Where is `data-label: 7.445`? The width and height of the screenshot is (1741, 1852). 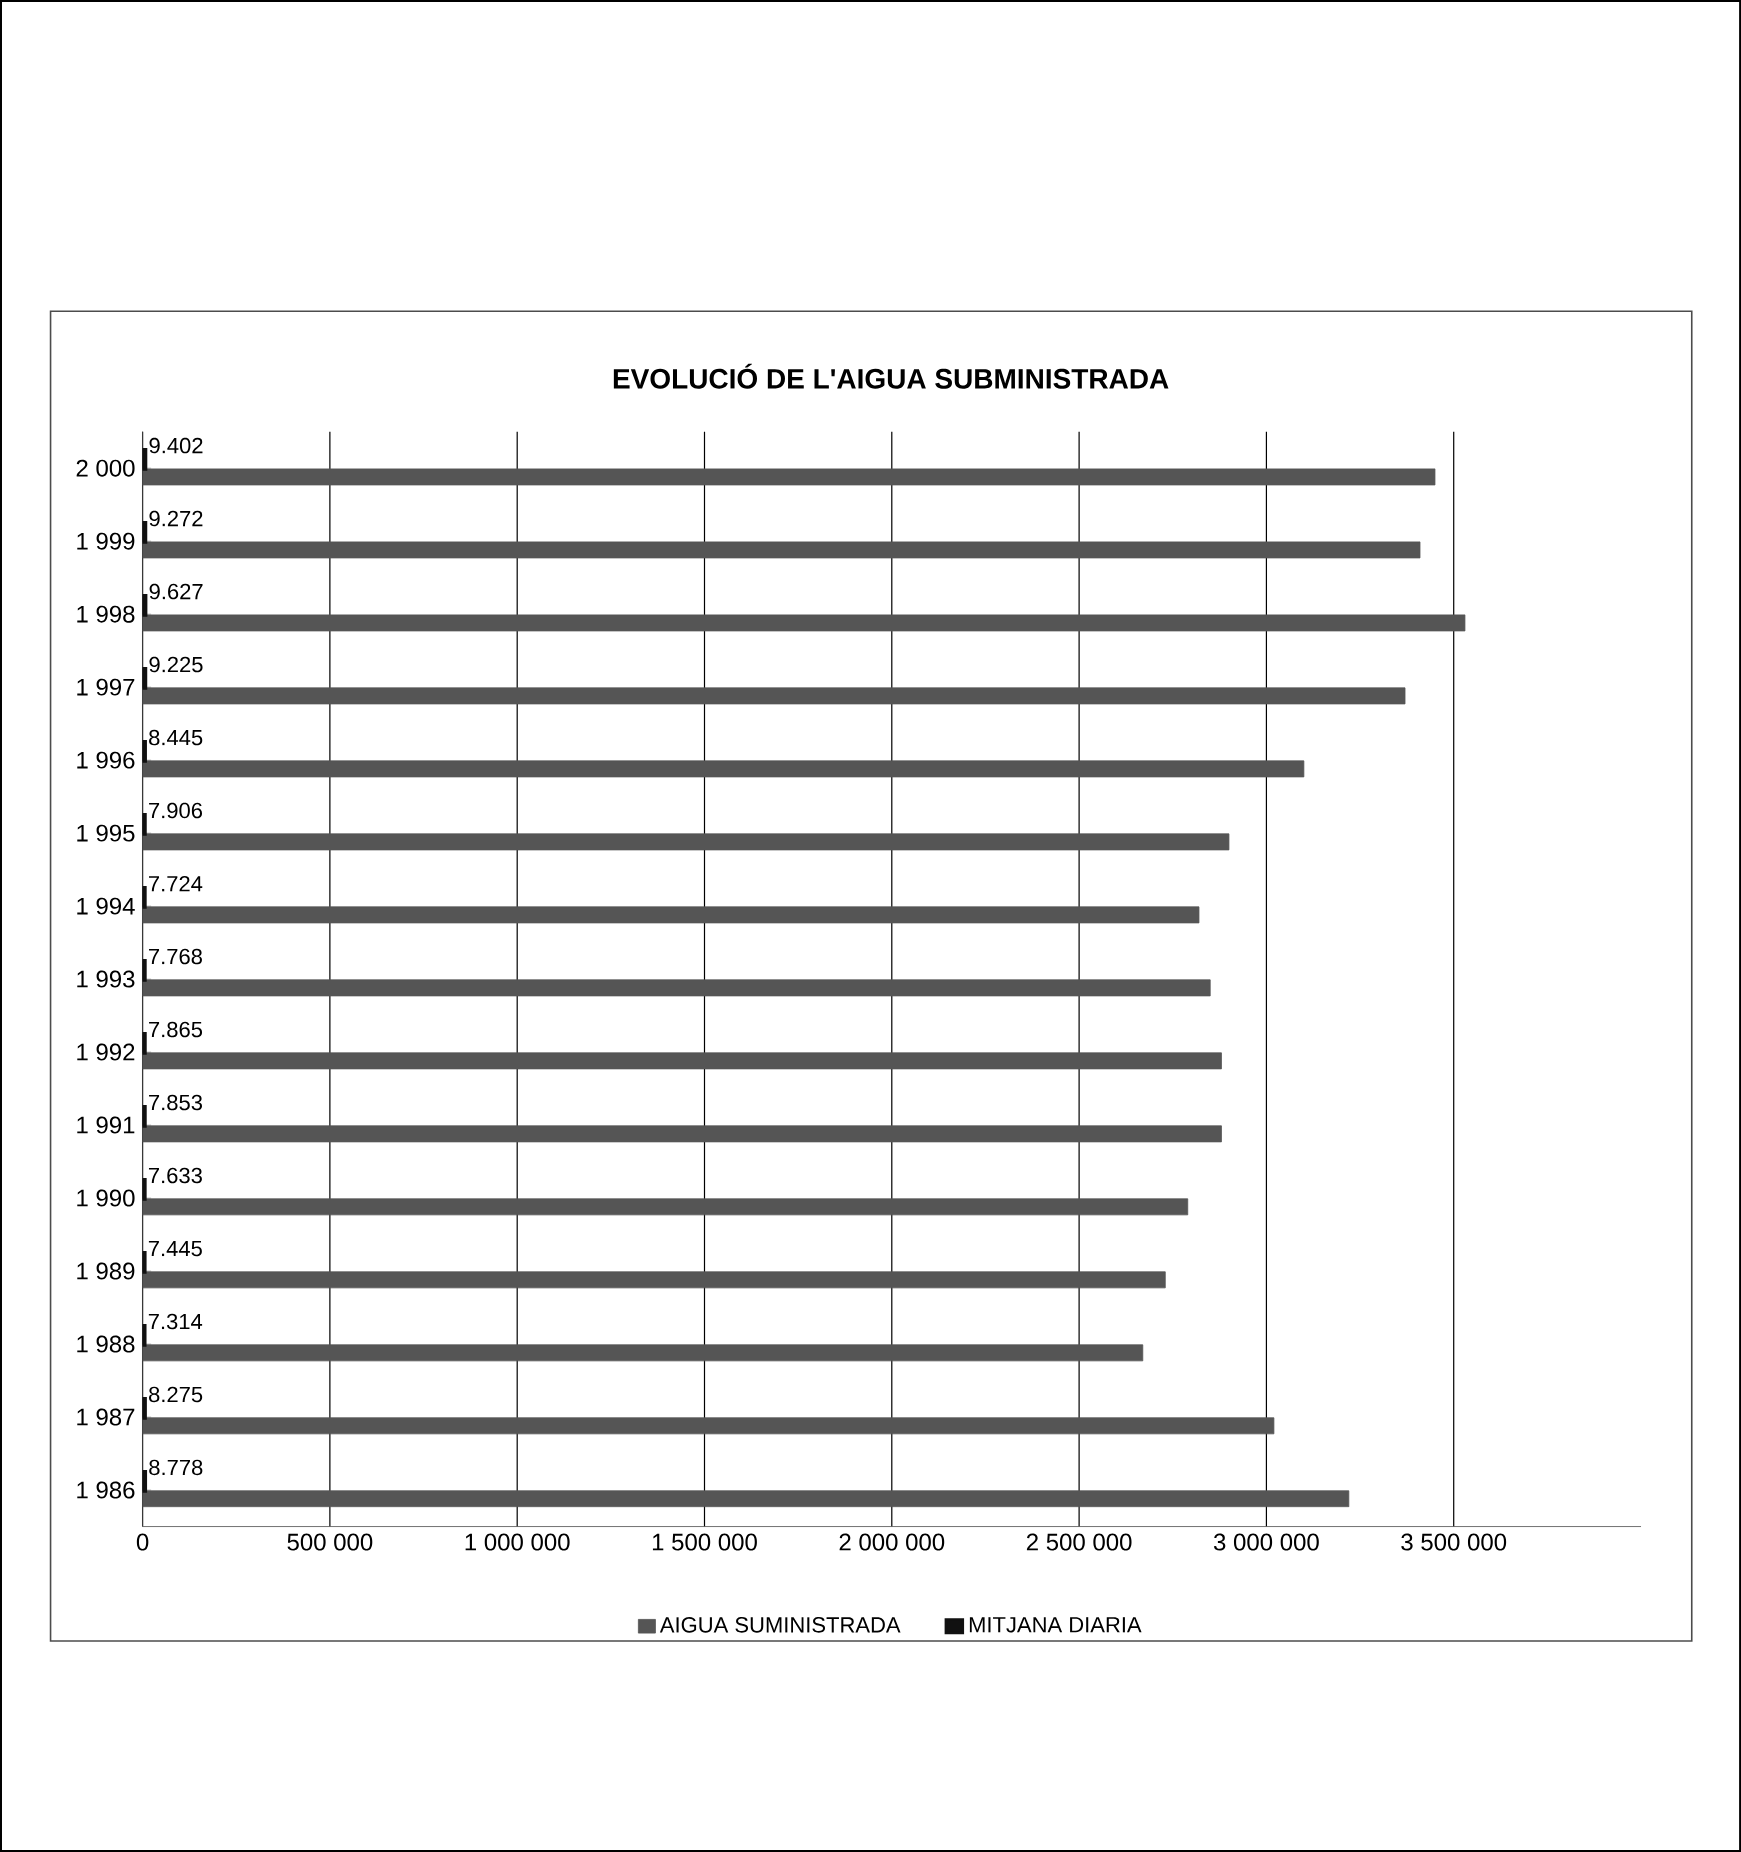 data-label: 7.445 is located at coordinates (175, 1248).